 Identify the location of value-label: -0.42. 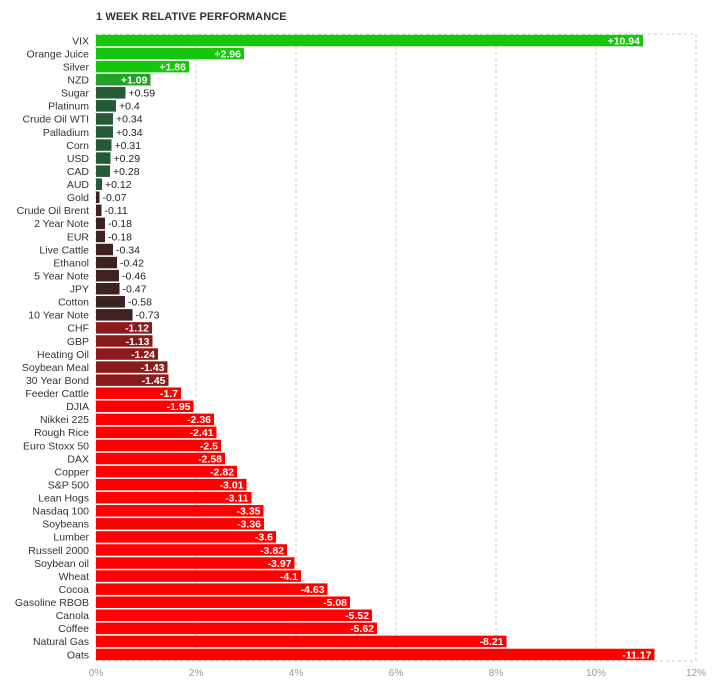
(132, 263).